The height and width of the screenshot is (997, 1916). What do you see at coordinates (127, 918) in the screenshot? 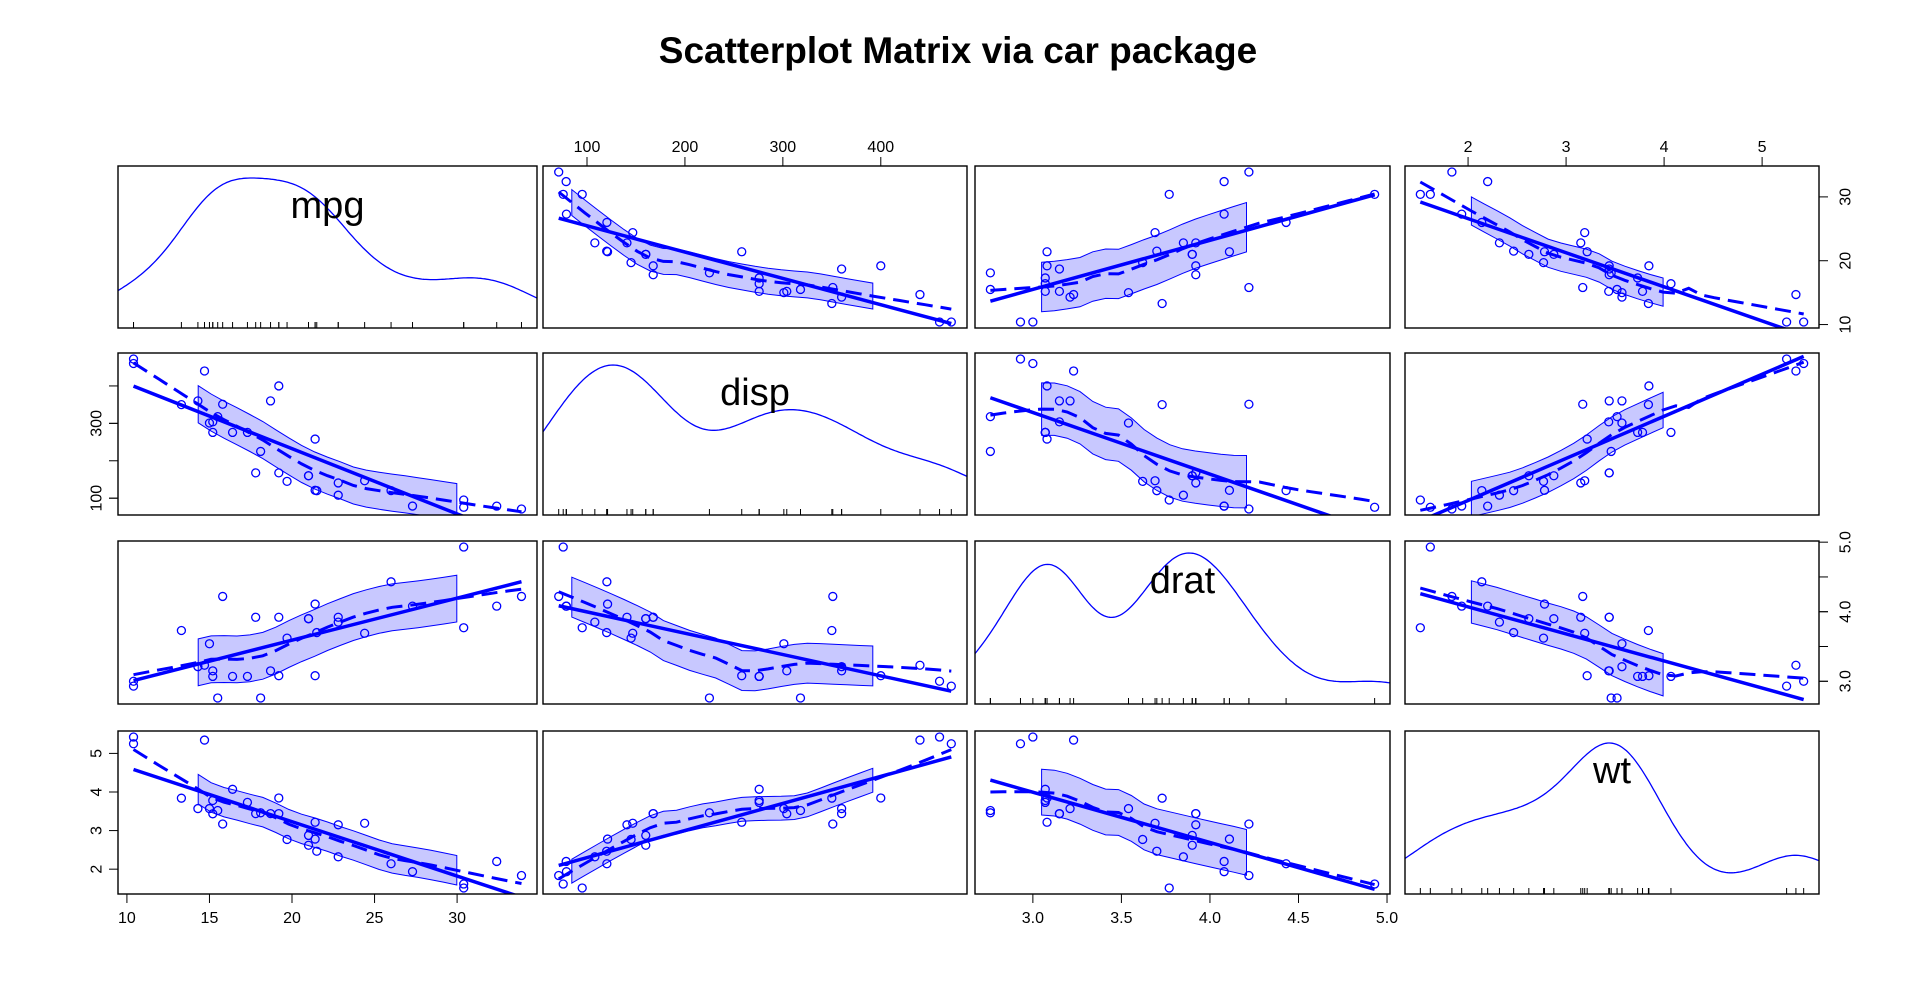
I see `tick-label: 10` at bounding box center [127, 918].